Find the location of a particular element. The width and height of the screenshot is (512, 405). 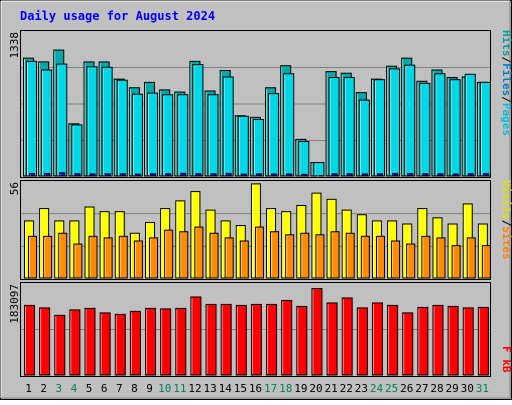

x-tick-label: 16 is located at coordinates (255, 388).